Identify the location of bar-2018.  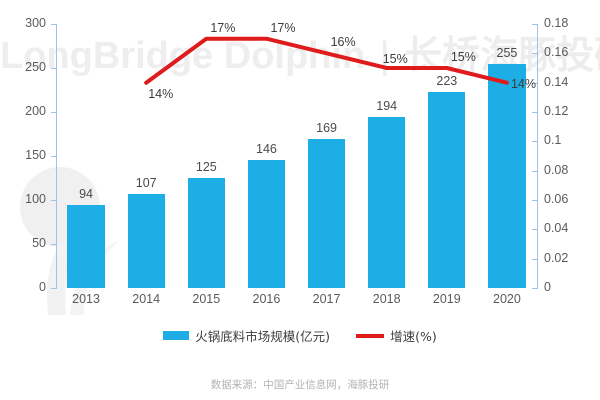
(387, 202).